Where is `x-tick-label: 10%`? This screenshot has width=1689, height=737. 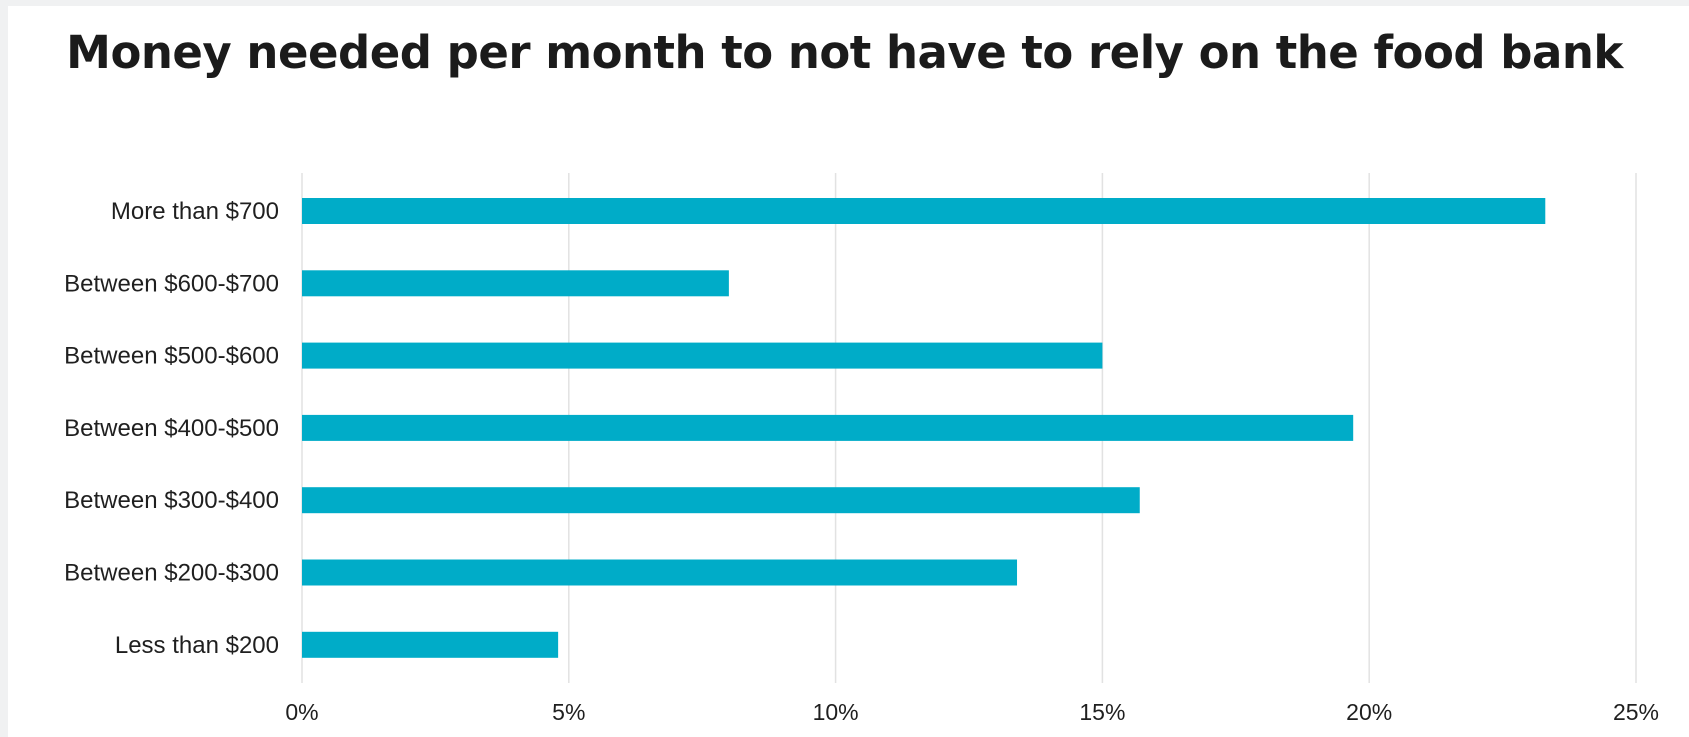 x-tick-label: 10% is located at coordinates (836, 712).